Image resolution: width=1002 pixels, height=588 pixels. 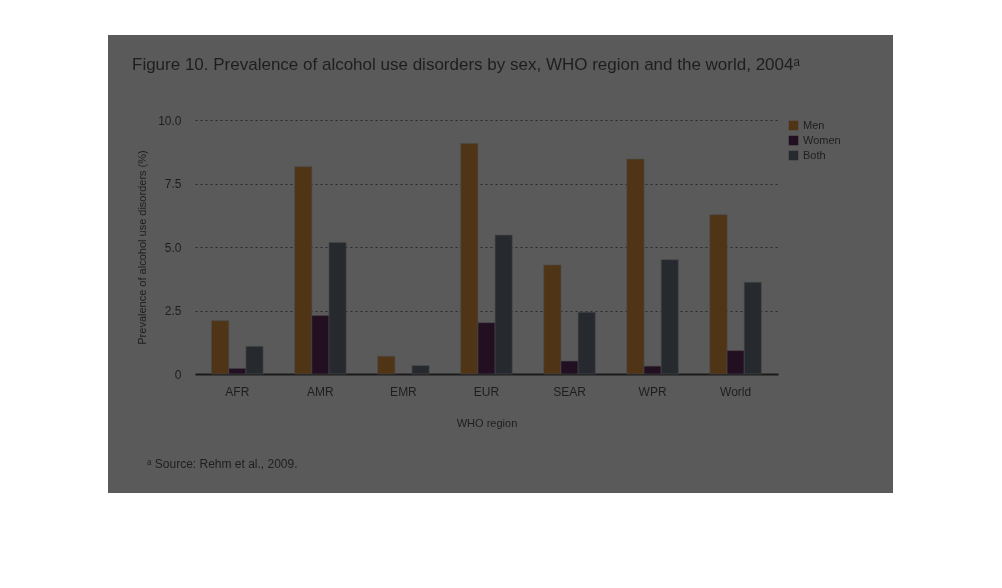 I want to click on x-axis-title: WHO region, so click(x=487, y=422).